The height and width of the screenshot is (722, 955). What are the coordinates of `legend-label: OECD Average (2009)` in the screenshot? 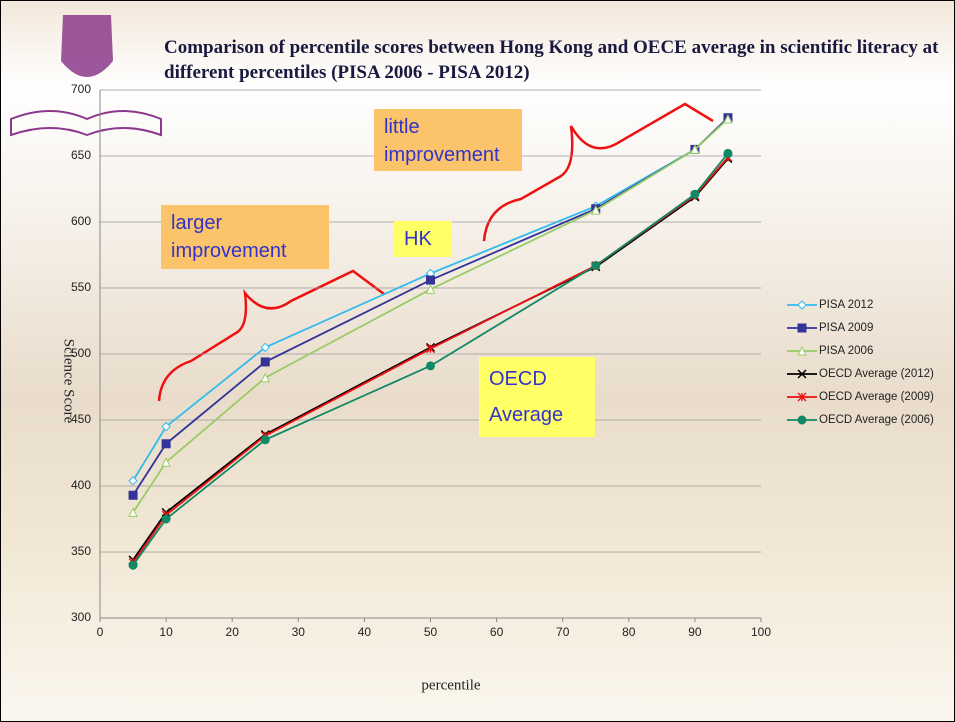 It's located at (876, 397).